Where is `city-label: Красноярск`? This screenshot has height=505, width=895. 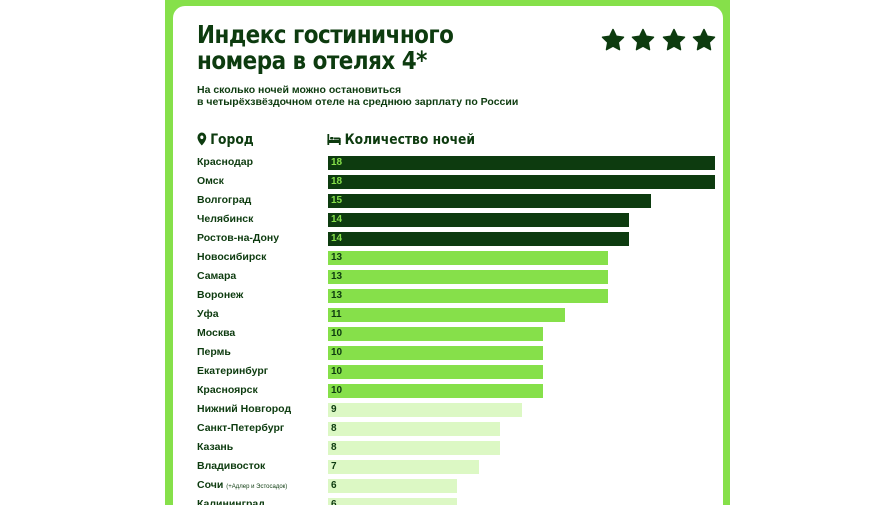 city-label: Красноярск is located at coordinates (227, 390).